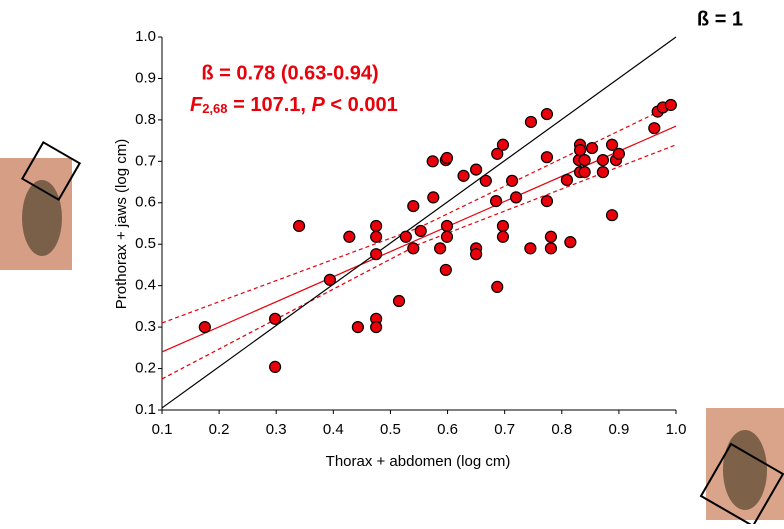 This screenshot has width=784, height=529. Describe the element at coordinates (41, 205) in the screenshot. I see `photo-left` at that location.